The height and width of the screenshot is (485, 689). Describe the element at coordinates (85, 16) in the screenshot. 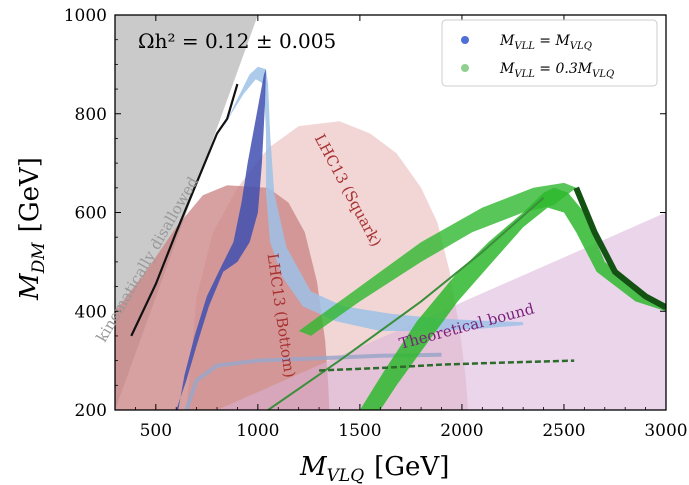

I see `y-tick-label: 1000` at that location.